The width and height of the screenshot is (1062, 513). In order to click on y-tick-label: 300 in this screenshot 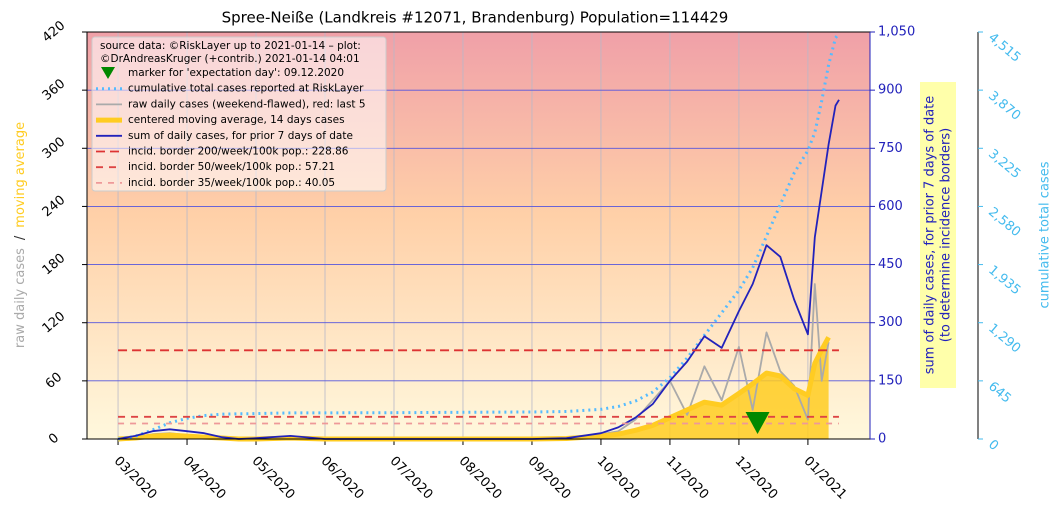, I will do `click(54, 148)`.